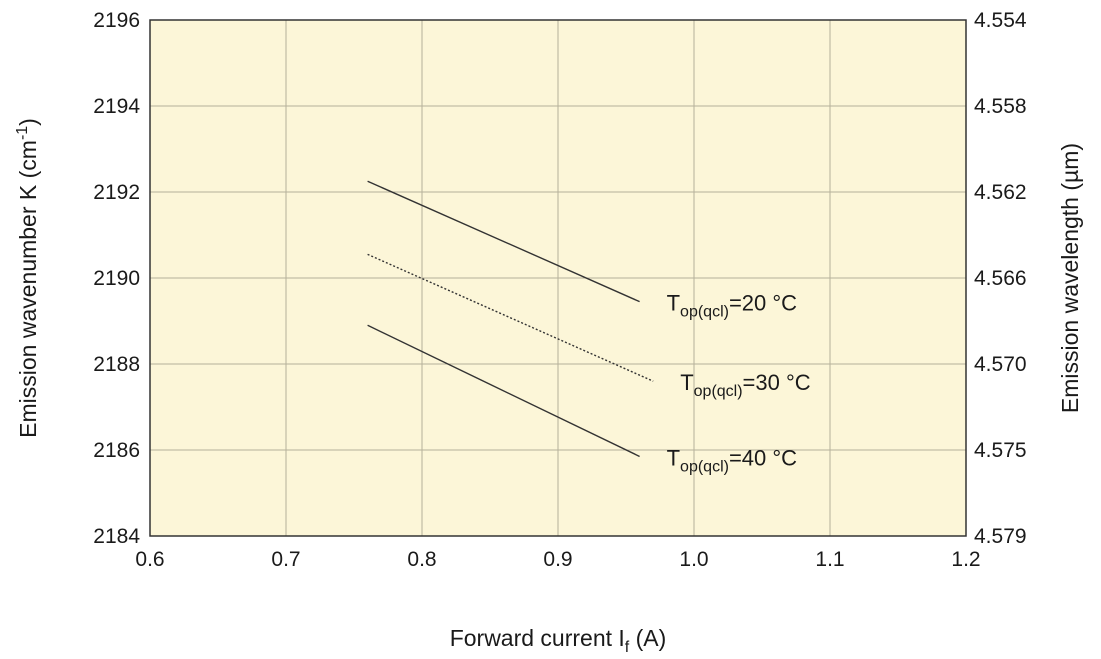 The width and height of the screenshot is (1101, 659). What do you see at coordinates (116, 192) in the screenshot?
I see `y-tick-label: 2192` at bounding box center [116, 192].